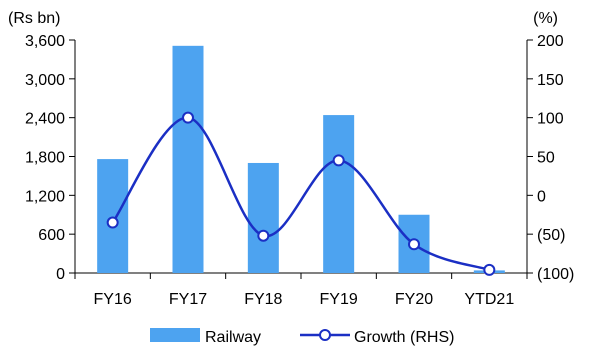 This screenshot has width=606, height=353. What do you see at coordinates (550, 80) in the screenshot?
I see `right-axis-tick-label: 150` at bounding box center [550, 80].